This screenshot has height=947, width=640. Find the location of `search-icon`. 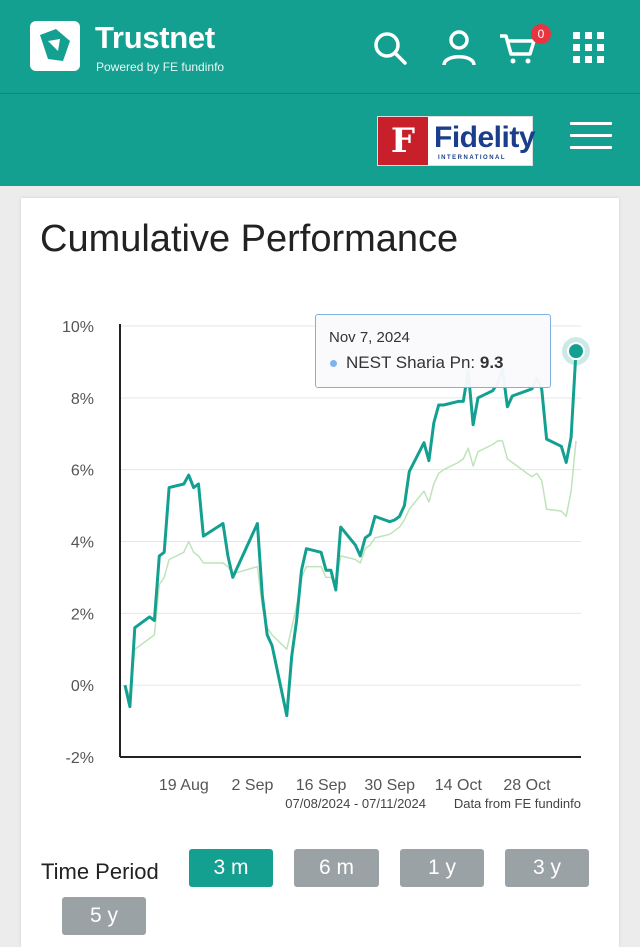

search-icon is located at coordinates (390, 48).